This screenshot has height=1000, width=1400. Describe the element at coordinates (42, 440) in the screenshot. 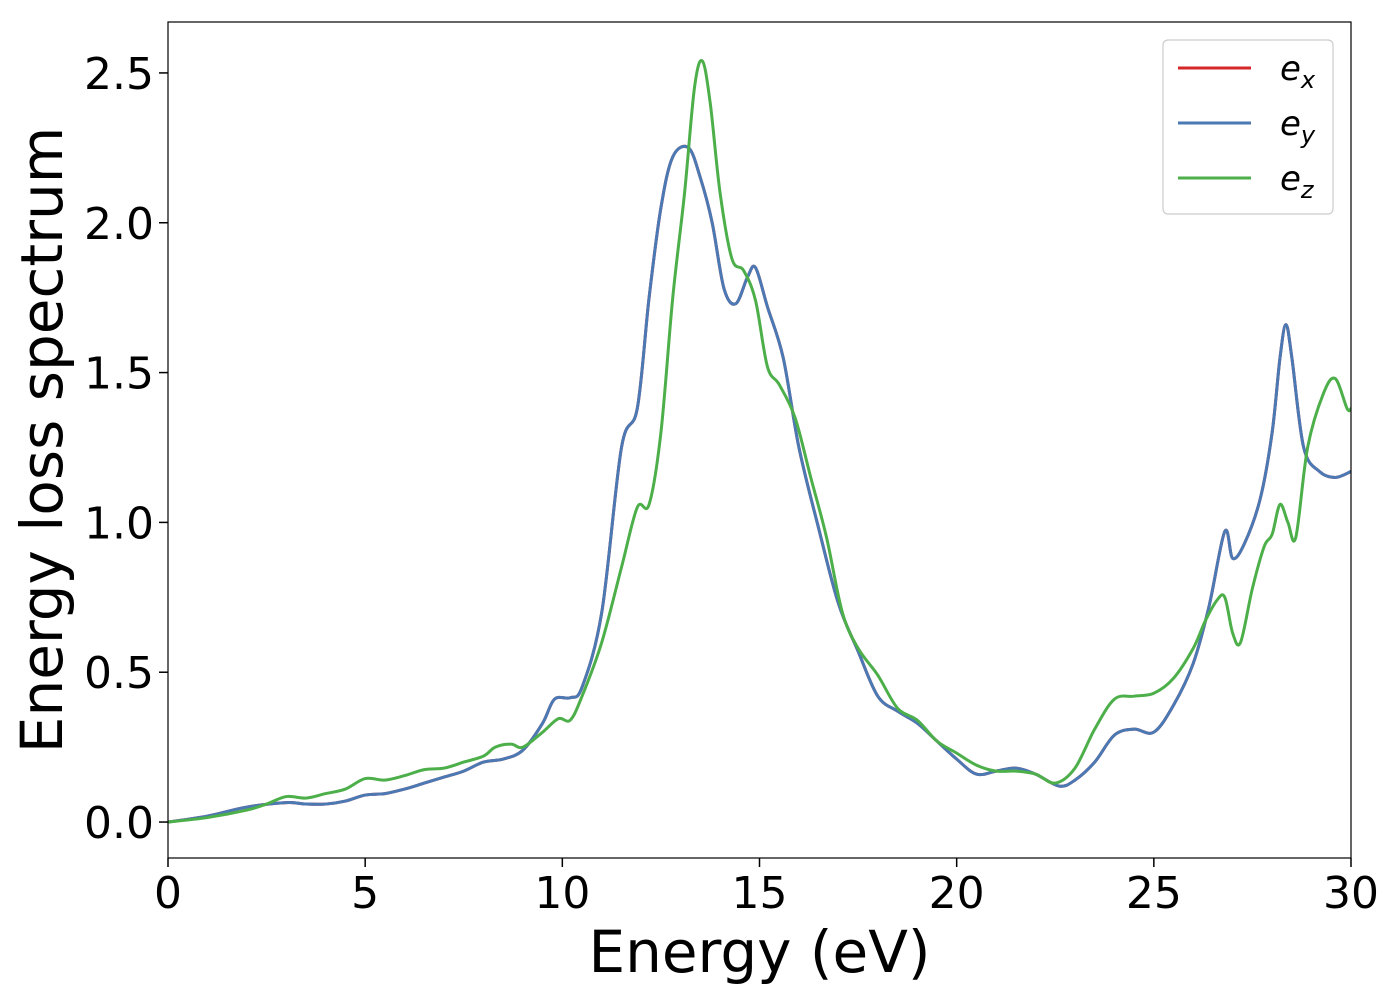

I see `y-axis-label: Energy loss spectrum` at that location.